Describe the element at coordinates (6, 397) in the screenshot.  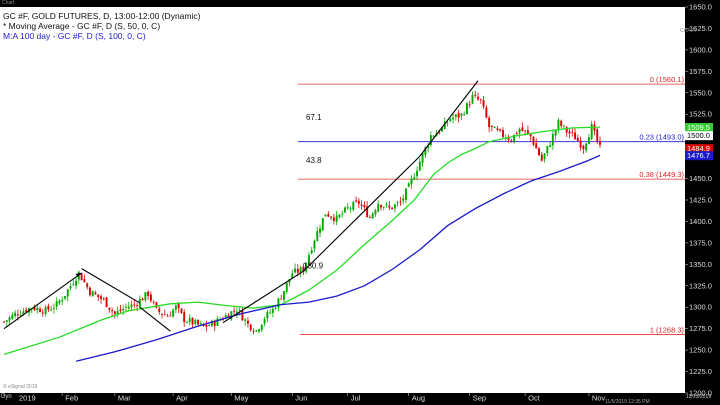
I see `dynamic-label: Dyn` at that location.